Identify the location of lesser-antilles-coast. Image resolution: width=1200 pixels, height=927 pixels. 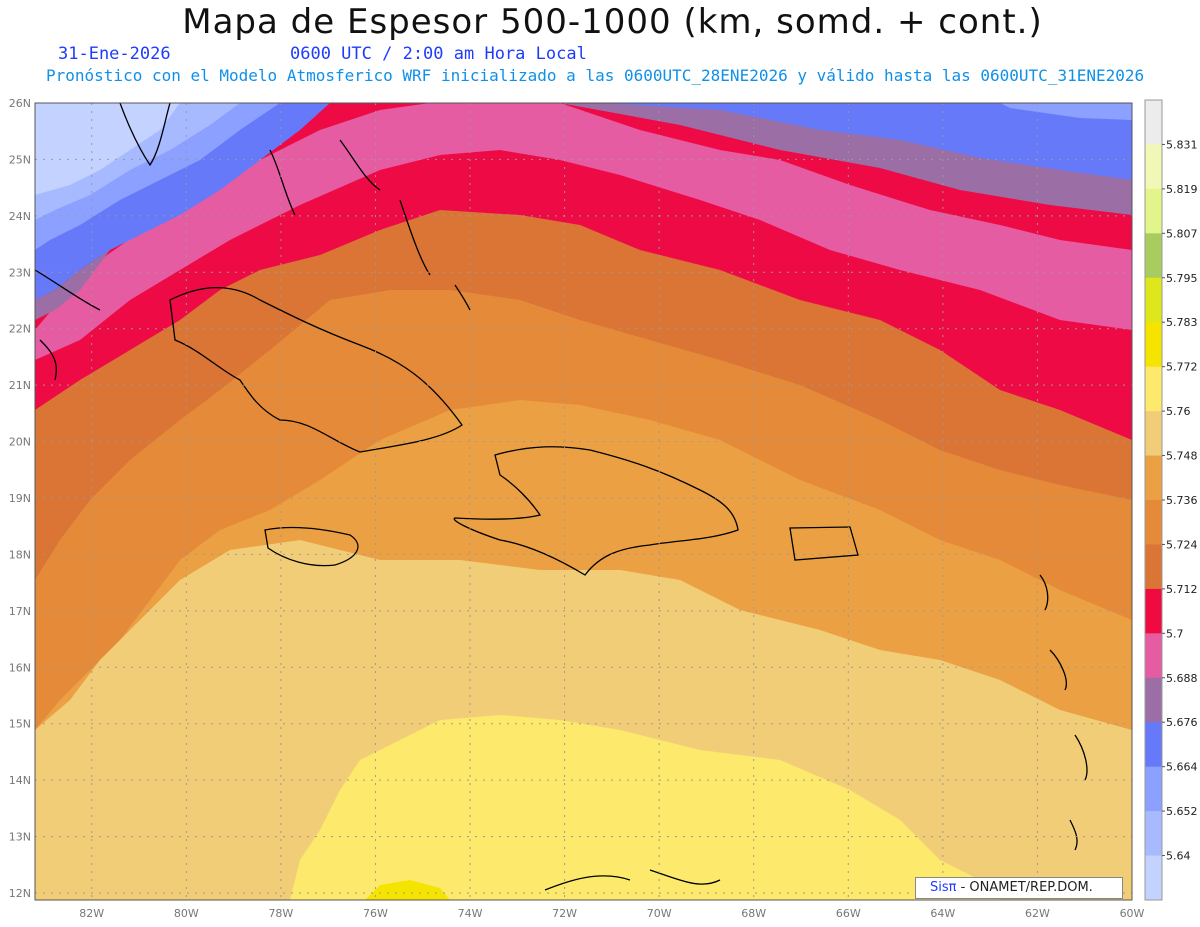
(1063, 712).